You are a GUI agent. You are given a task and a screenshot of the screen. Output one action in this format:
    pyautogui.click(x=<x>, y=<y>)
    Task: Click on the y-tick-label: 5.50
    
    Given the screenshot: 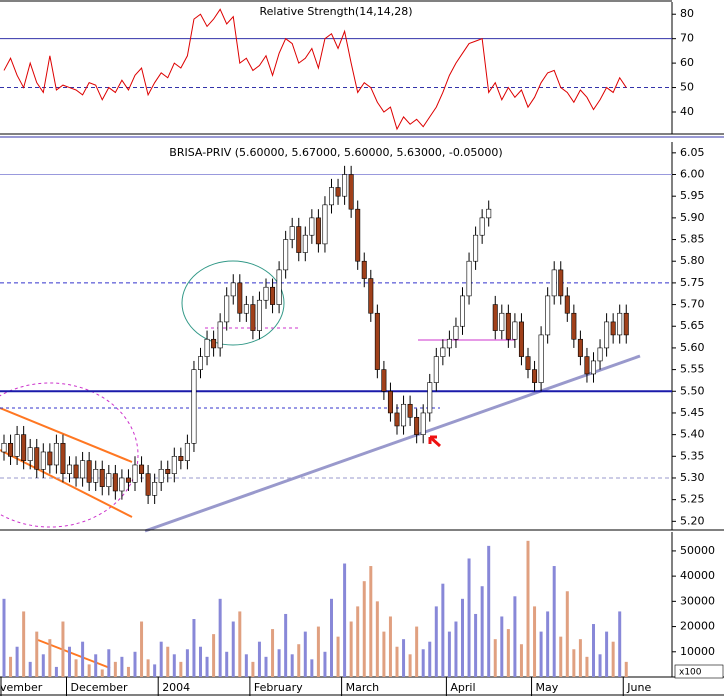 What is the action you would take?
    pyautogui.click(x=692, y=390)
    